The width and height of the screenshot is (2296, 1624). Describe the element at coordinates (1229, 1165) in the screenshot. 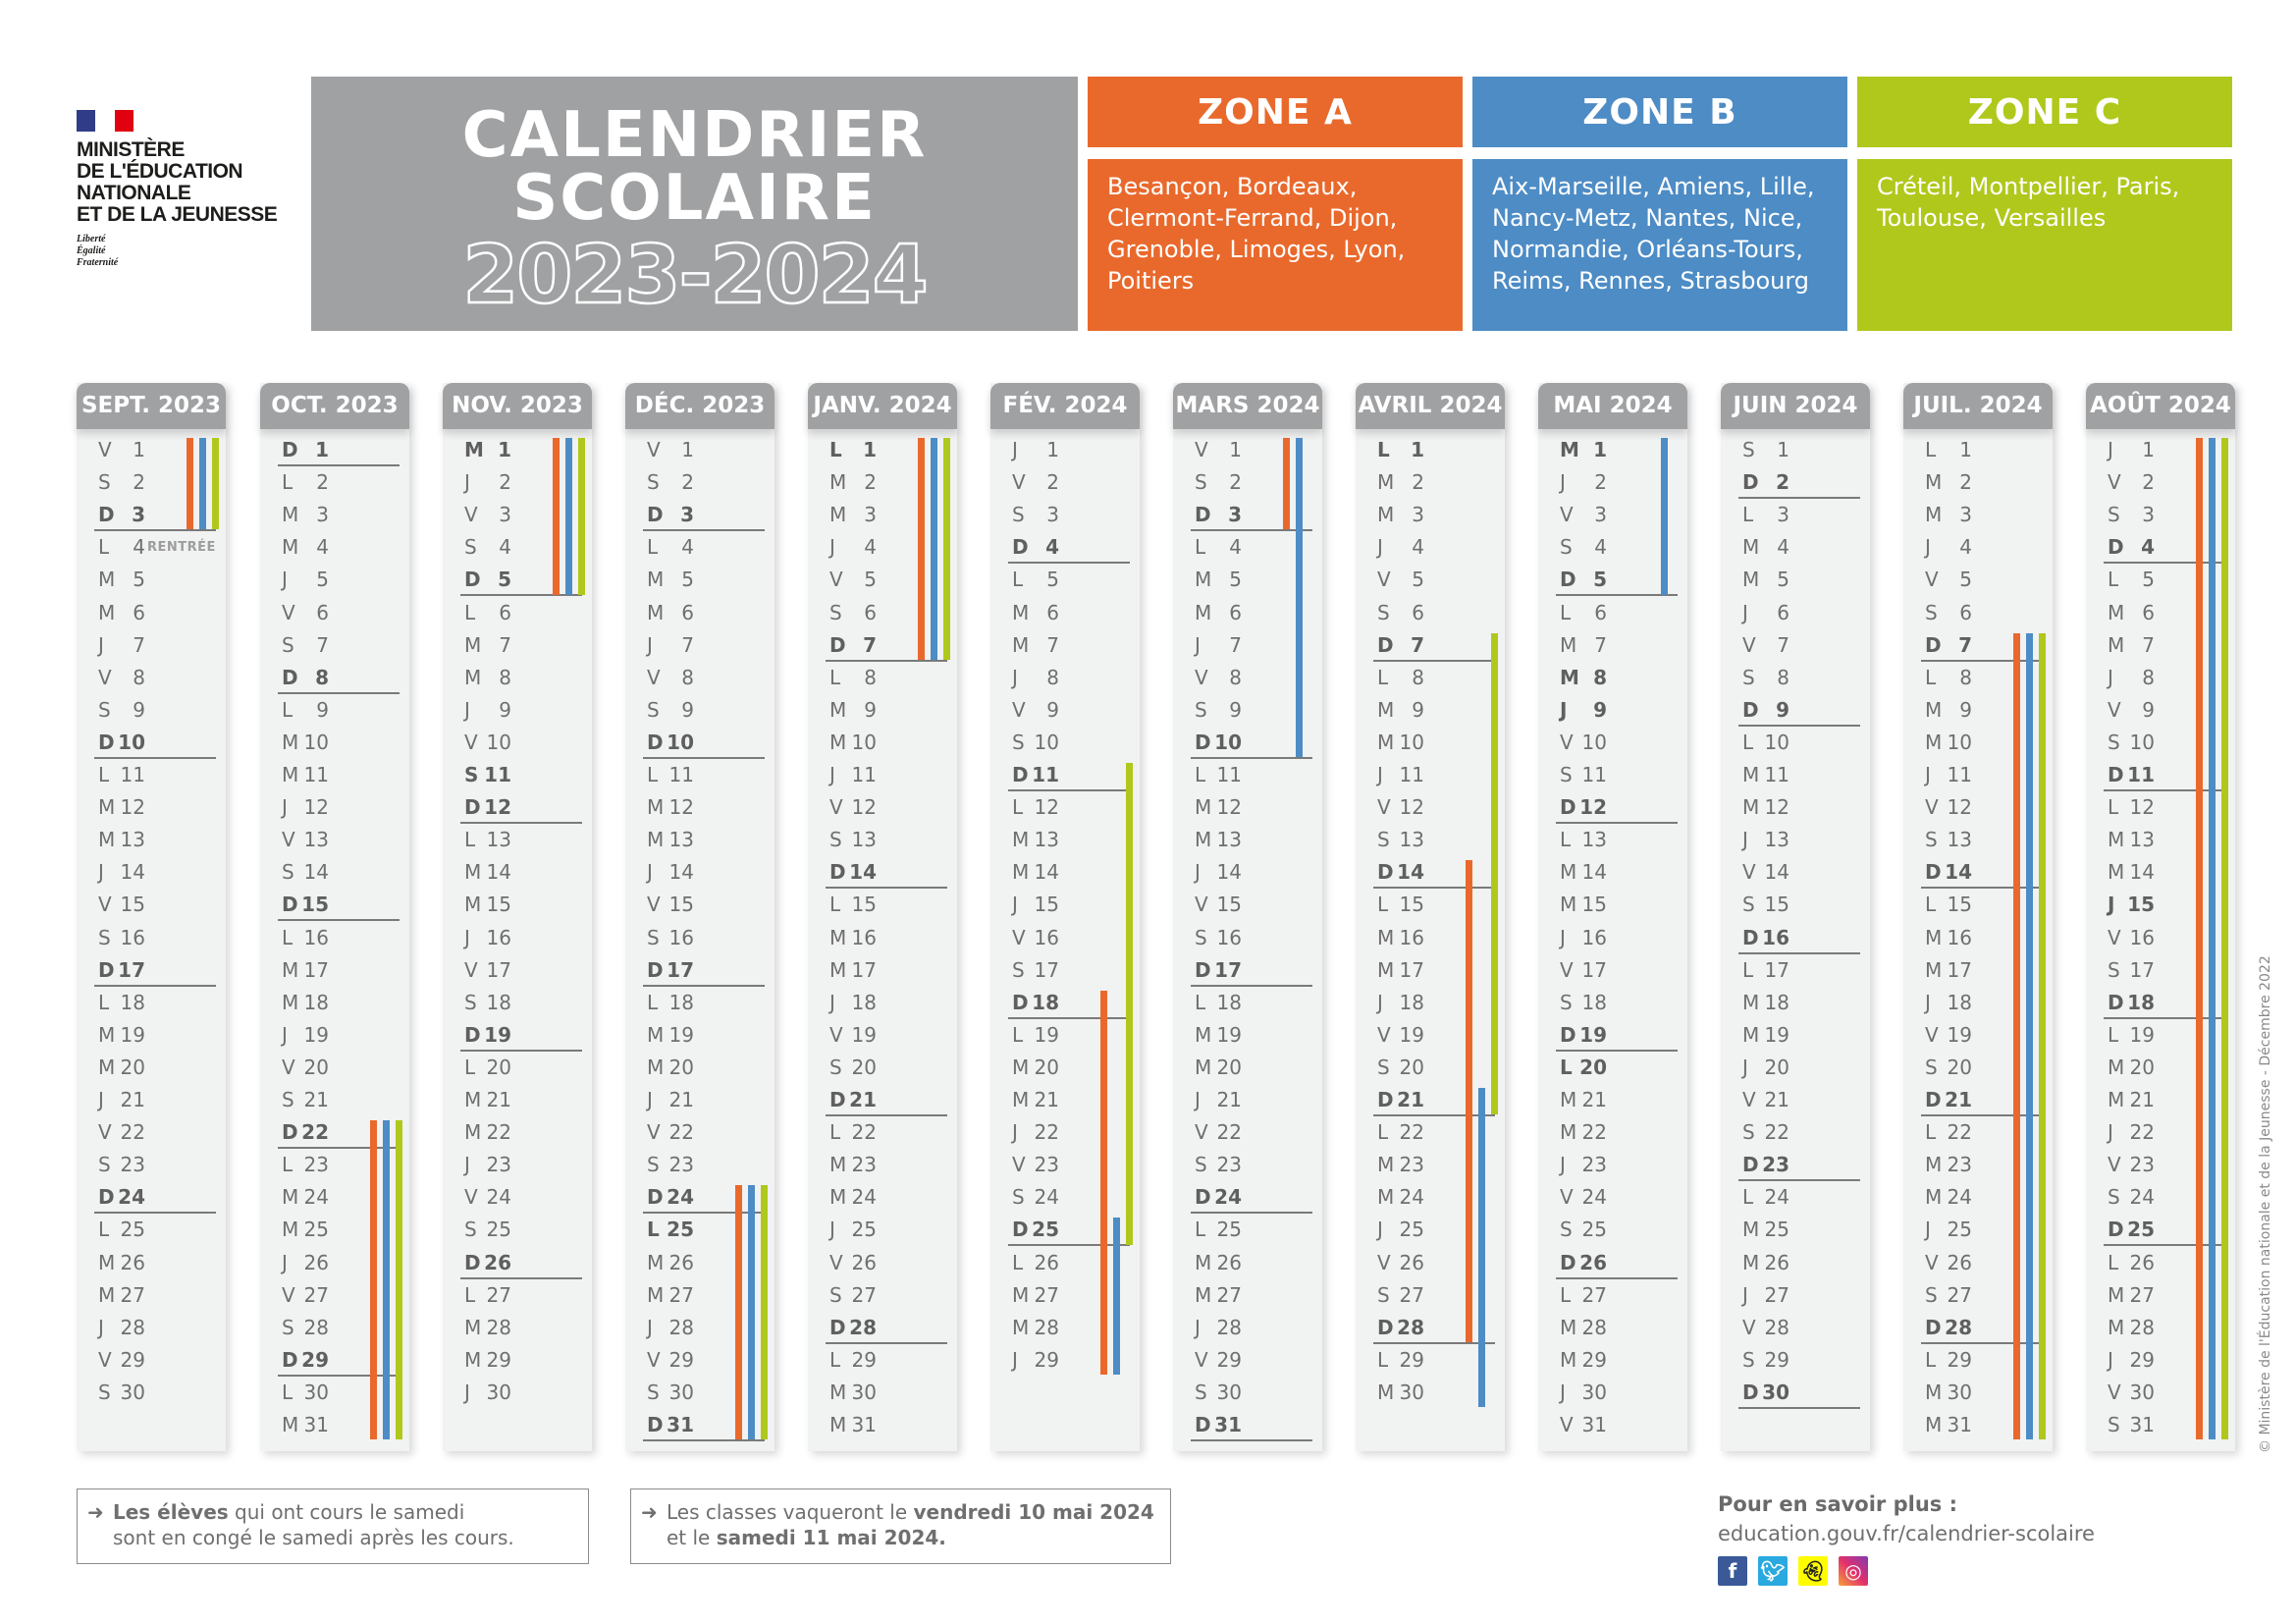

I see `day-number: 23` at that location.